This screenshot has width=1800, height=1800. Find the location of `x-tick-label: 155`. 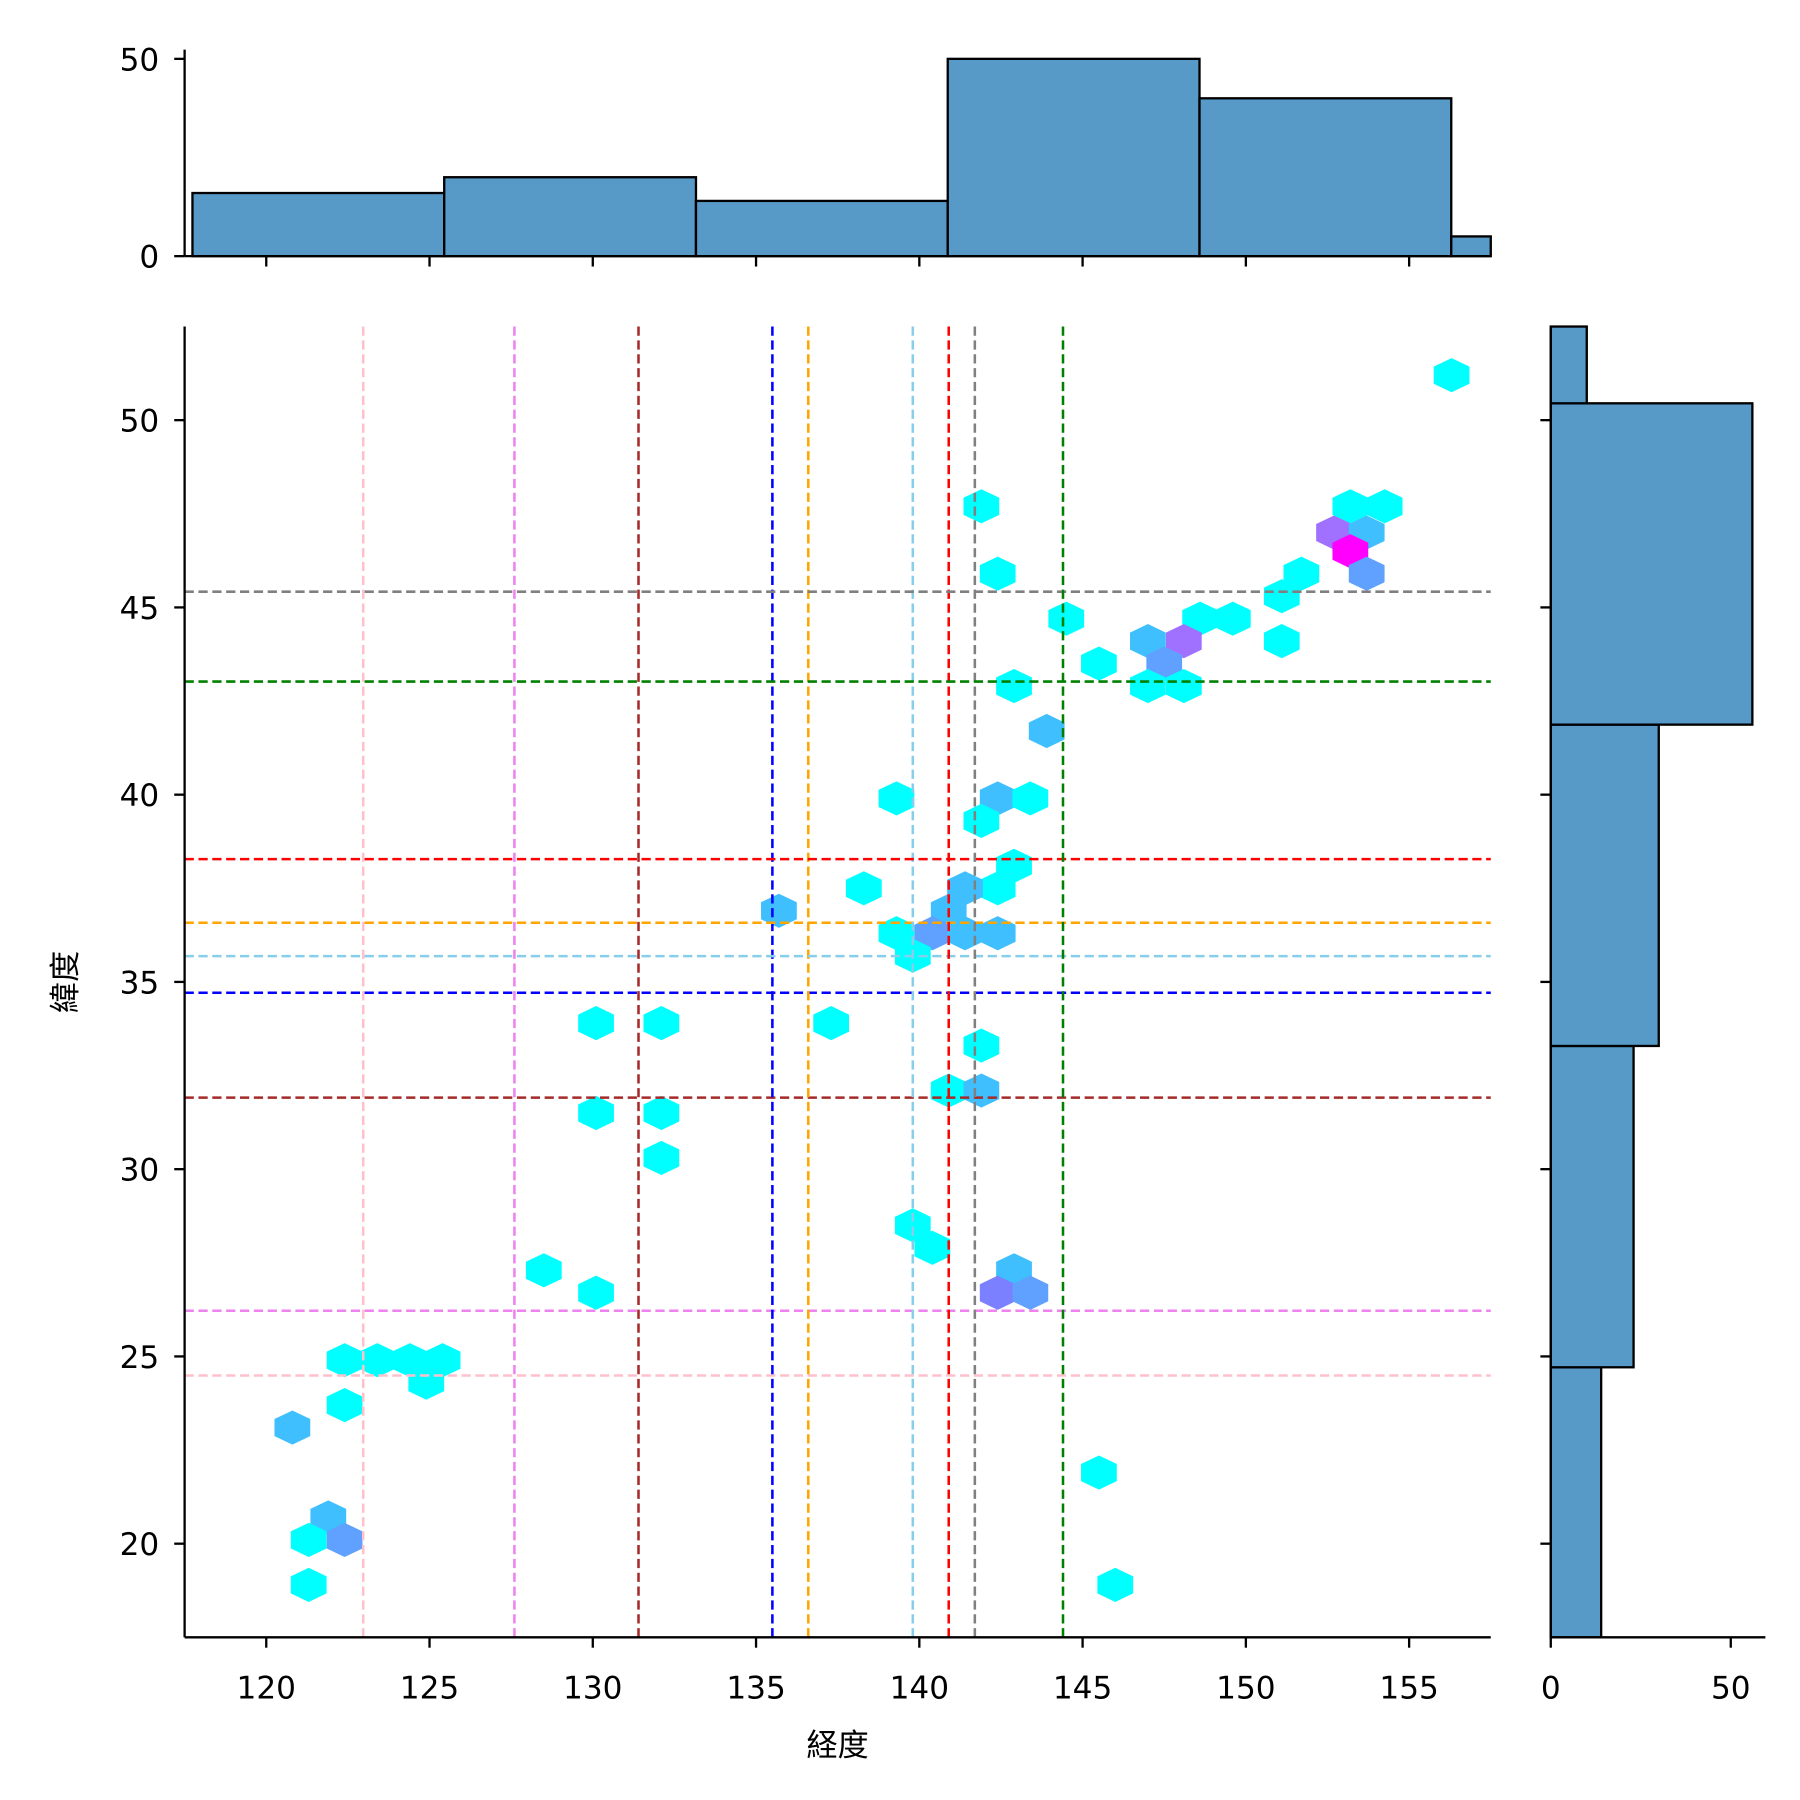

x-tick-label: 155 is located at coordinates (1408, 1688).